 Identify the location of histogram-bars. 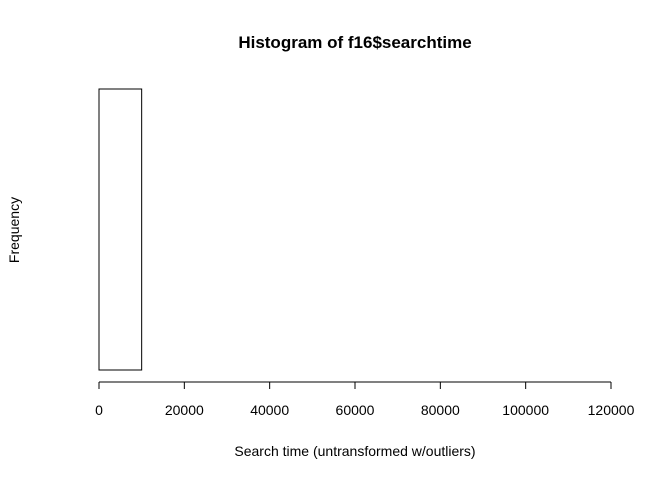
(120, 229).